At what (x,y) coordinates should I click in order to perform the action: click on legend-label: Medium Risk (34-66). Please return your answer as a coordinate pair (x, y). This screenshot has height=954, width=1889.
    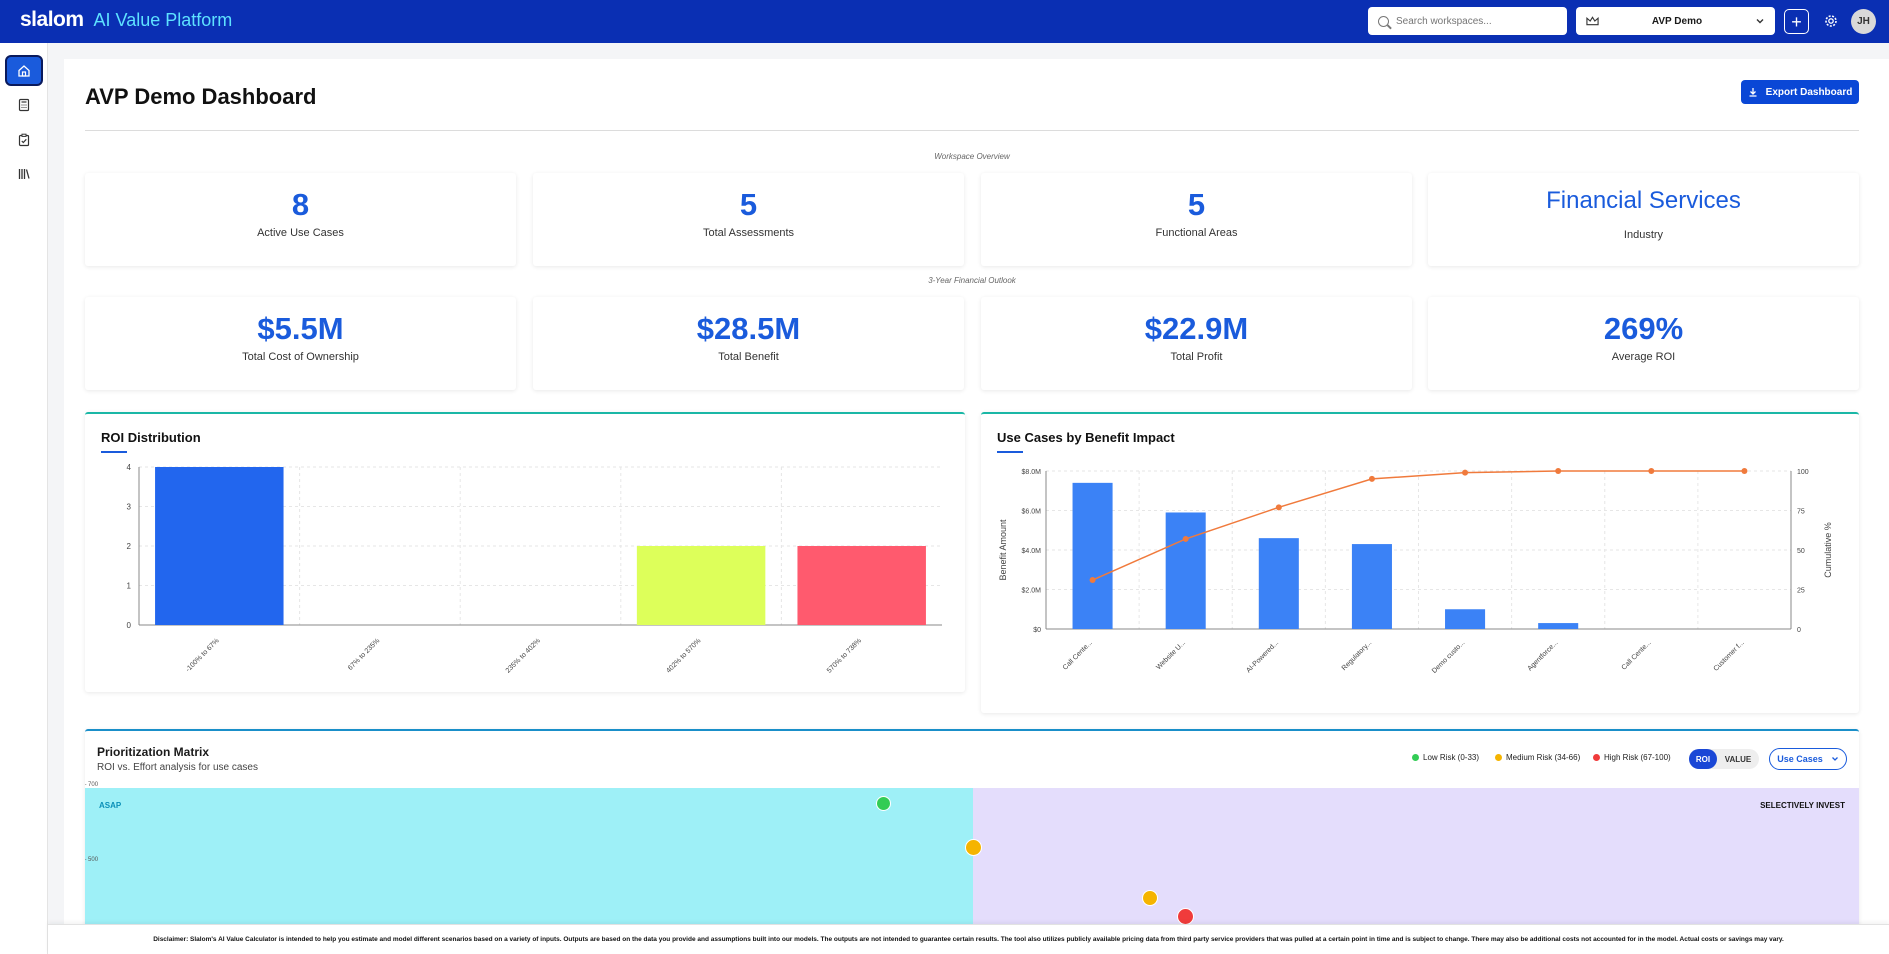
    Looking at the image, I should click on (1543, 757).